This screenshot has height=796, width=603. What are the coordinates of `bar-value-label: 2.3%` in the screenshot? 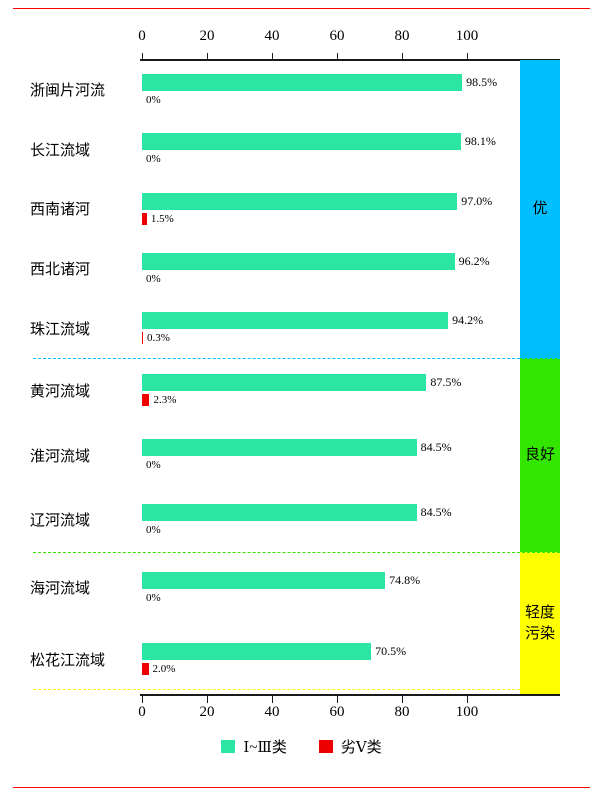 It's located at (165, 400).